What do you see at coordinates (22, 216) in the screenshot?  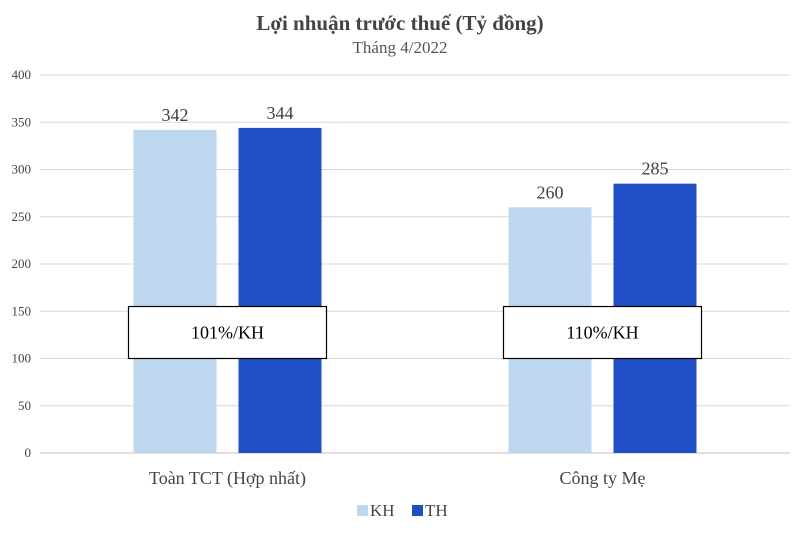 I see `y-tick-label: 250` at bounding box center [22, 216].